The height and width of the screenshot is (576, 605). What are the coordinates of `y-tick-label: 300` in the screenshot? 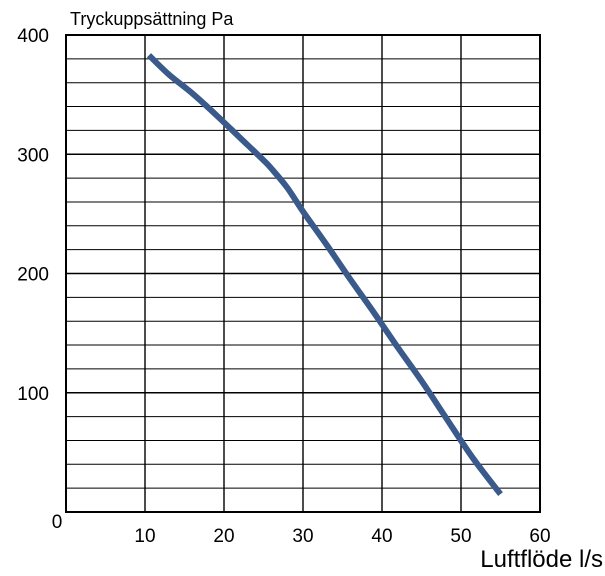 It's located at (33, 155).